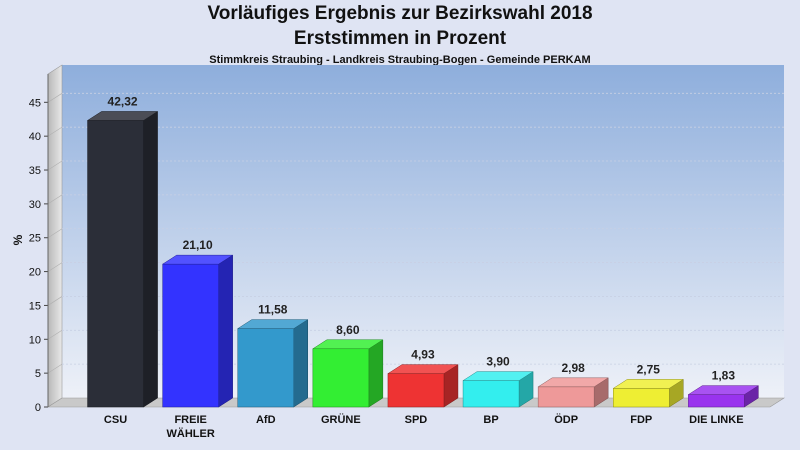 This screenshot has width=800, height=450. I want to click on data-label: 21,10, so click(198, 245).